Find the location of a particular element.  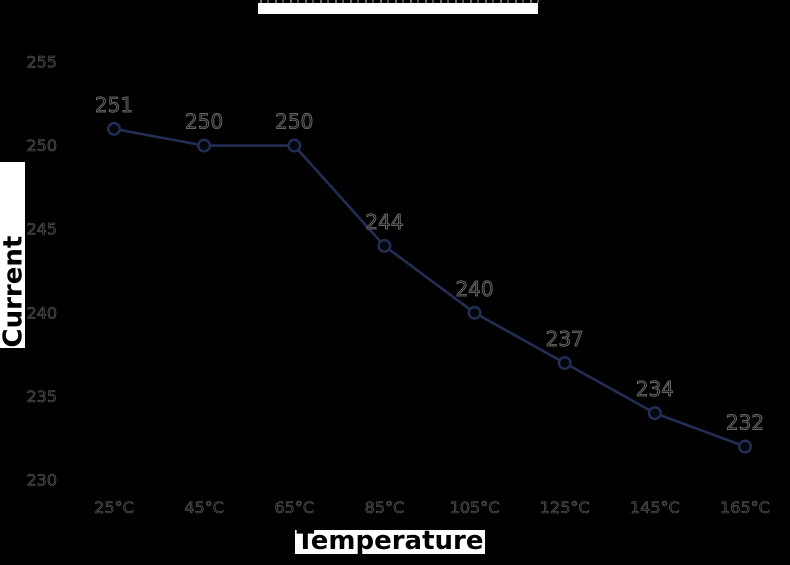

y-tick-label: 230 is located at coordinates (41, 480).